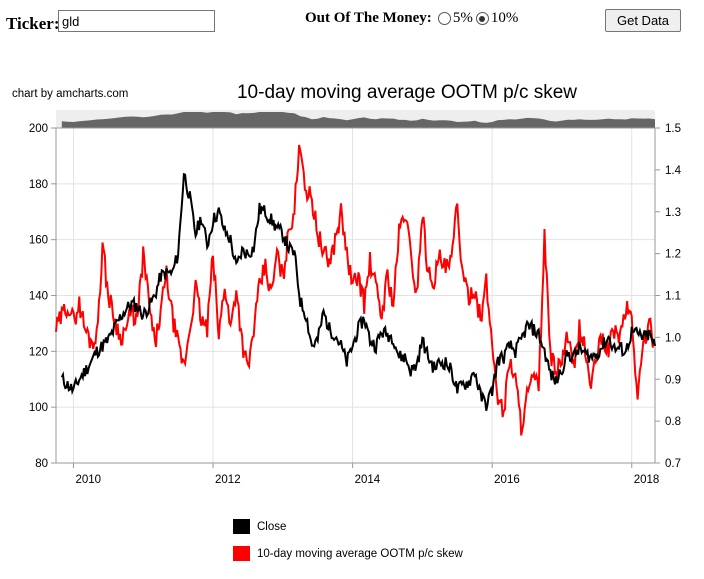 The image size is (704, 579). Describe the element at coordinates (673, 171) in the screenshot. I see `y-right-tick-label: 1.4` at that location.